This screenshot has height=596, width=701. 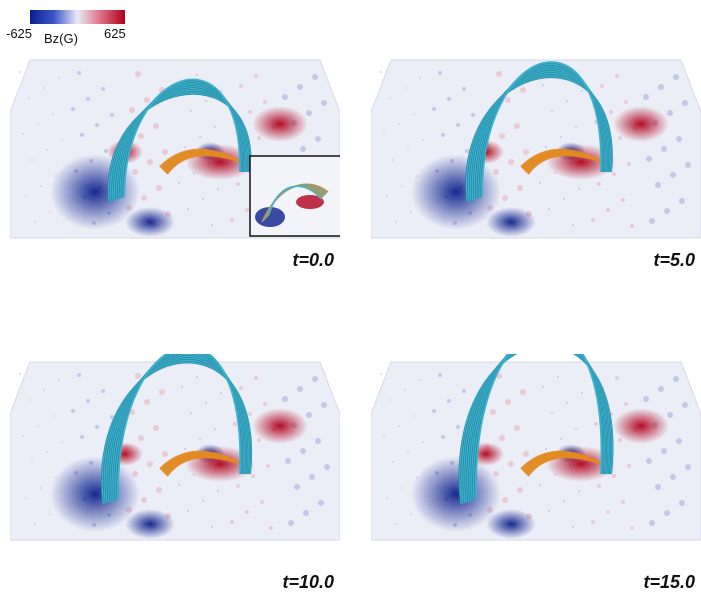 What do you see at coordinates (115, 33) in the screenshot?
I see `colorbar-max-label: 625` at bounding box center [115, 33].